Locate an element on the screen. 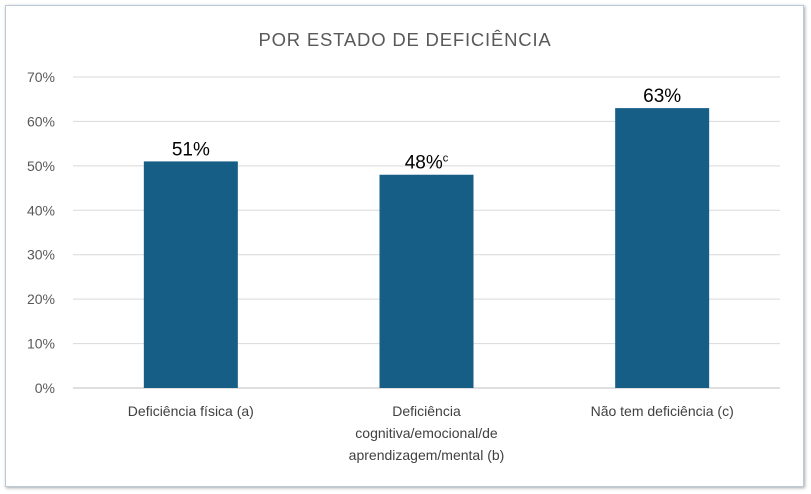 The width and height of the screenshot is (811, 494). x-category-label: Deficiência física (a) is located at coordinates (191, 411).